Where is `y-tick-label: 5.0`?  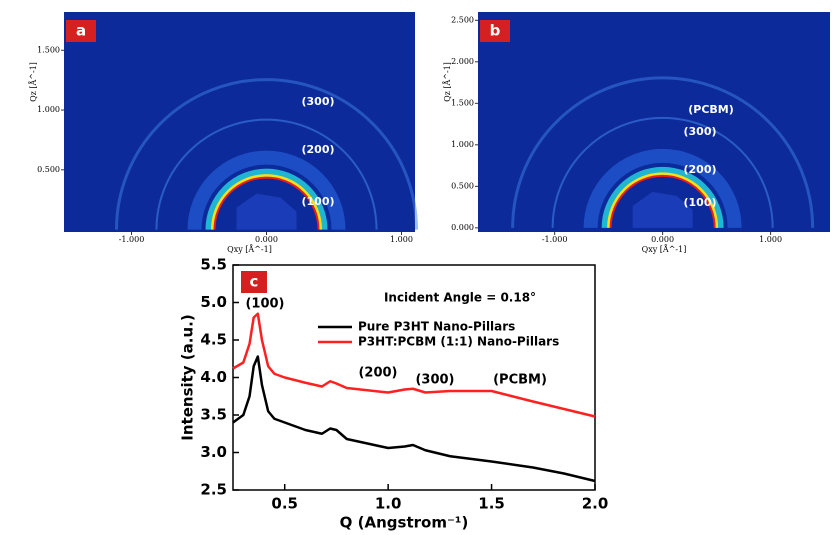
y-tick-label: 5.0 is located at coordinates (213, 302).